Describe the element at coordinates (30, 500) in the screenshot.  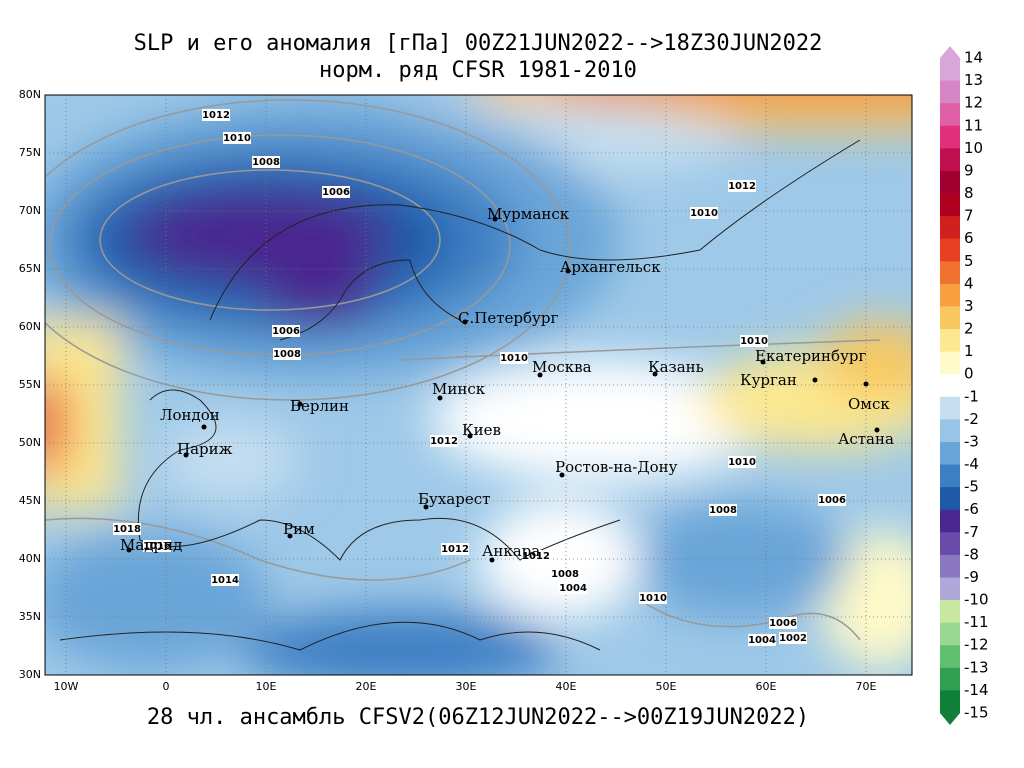
I see `lat-label: 45N` at that location.